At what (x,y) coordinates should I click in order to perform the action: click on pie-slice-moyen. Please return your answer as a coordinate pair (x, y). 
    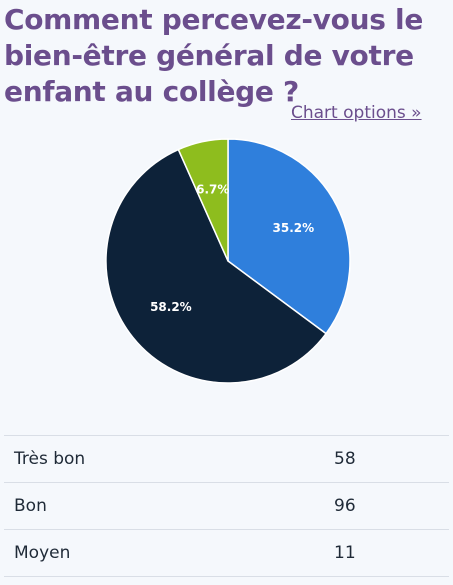
    Looking at the image, I should click on (203, 200).